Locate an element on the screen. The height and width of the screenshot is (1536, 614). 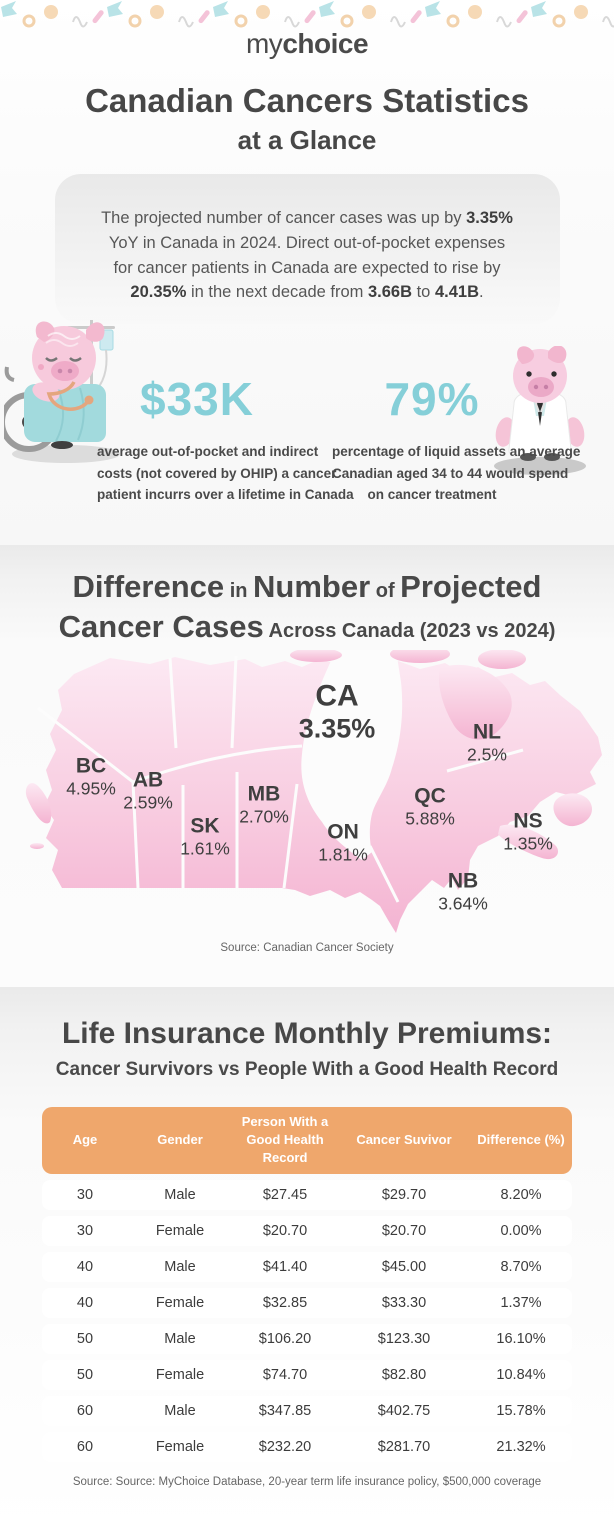
map-label-on: ON 1.81% is located at coordinates (343, 842).